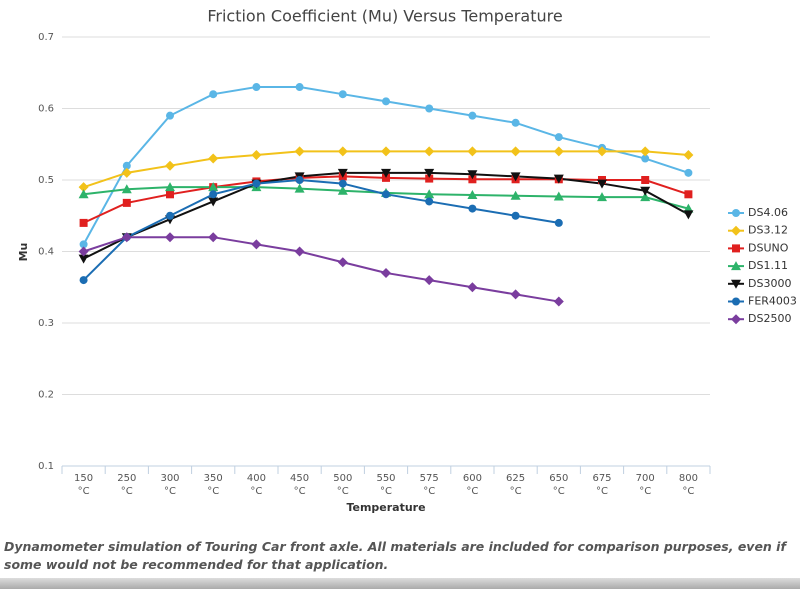  Describe the element at coordinates (256, 485) in the screenshot. I see `x-tick-label: 400 °C` at that location.